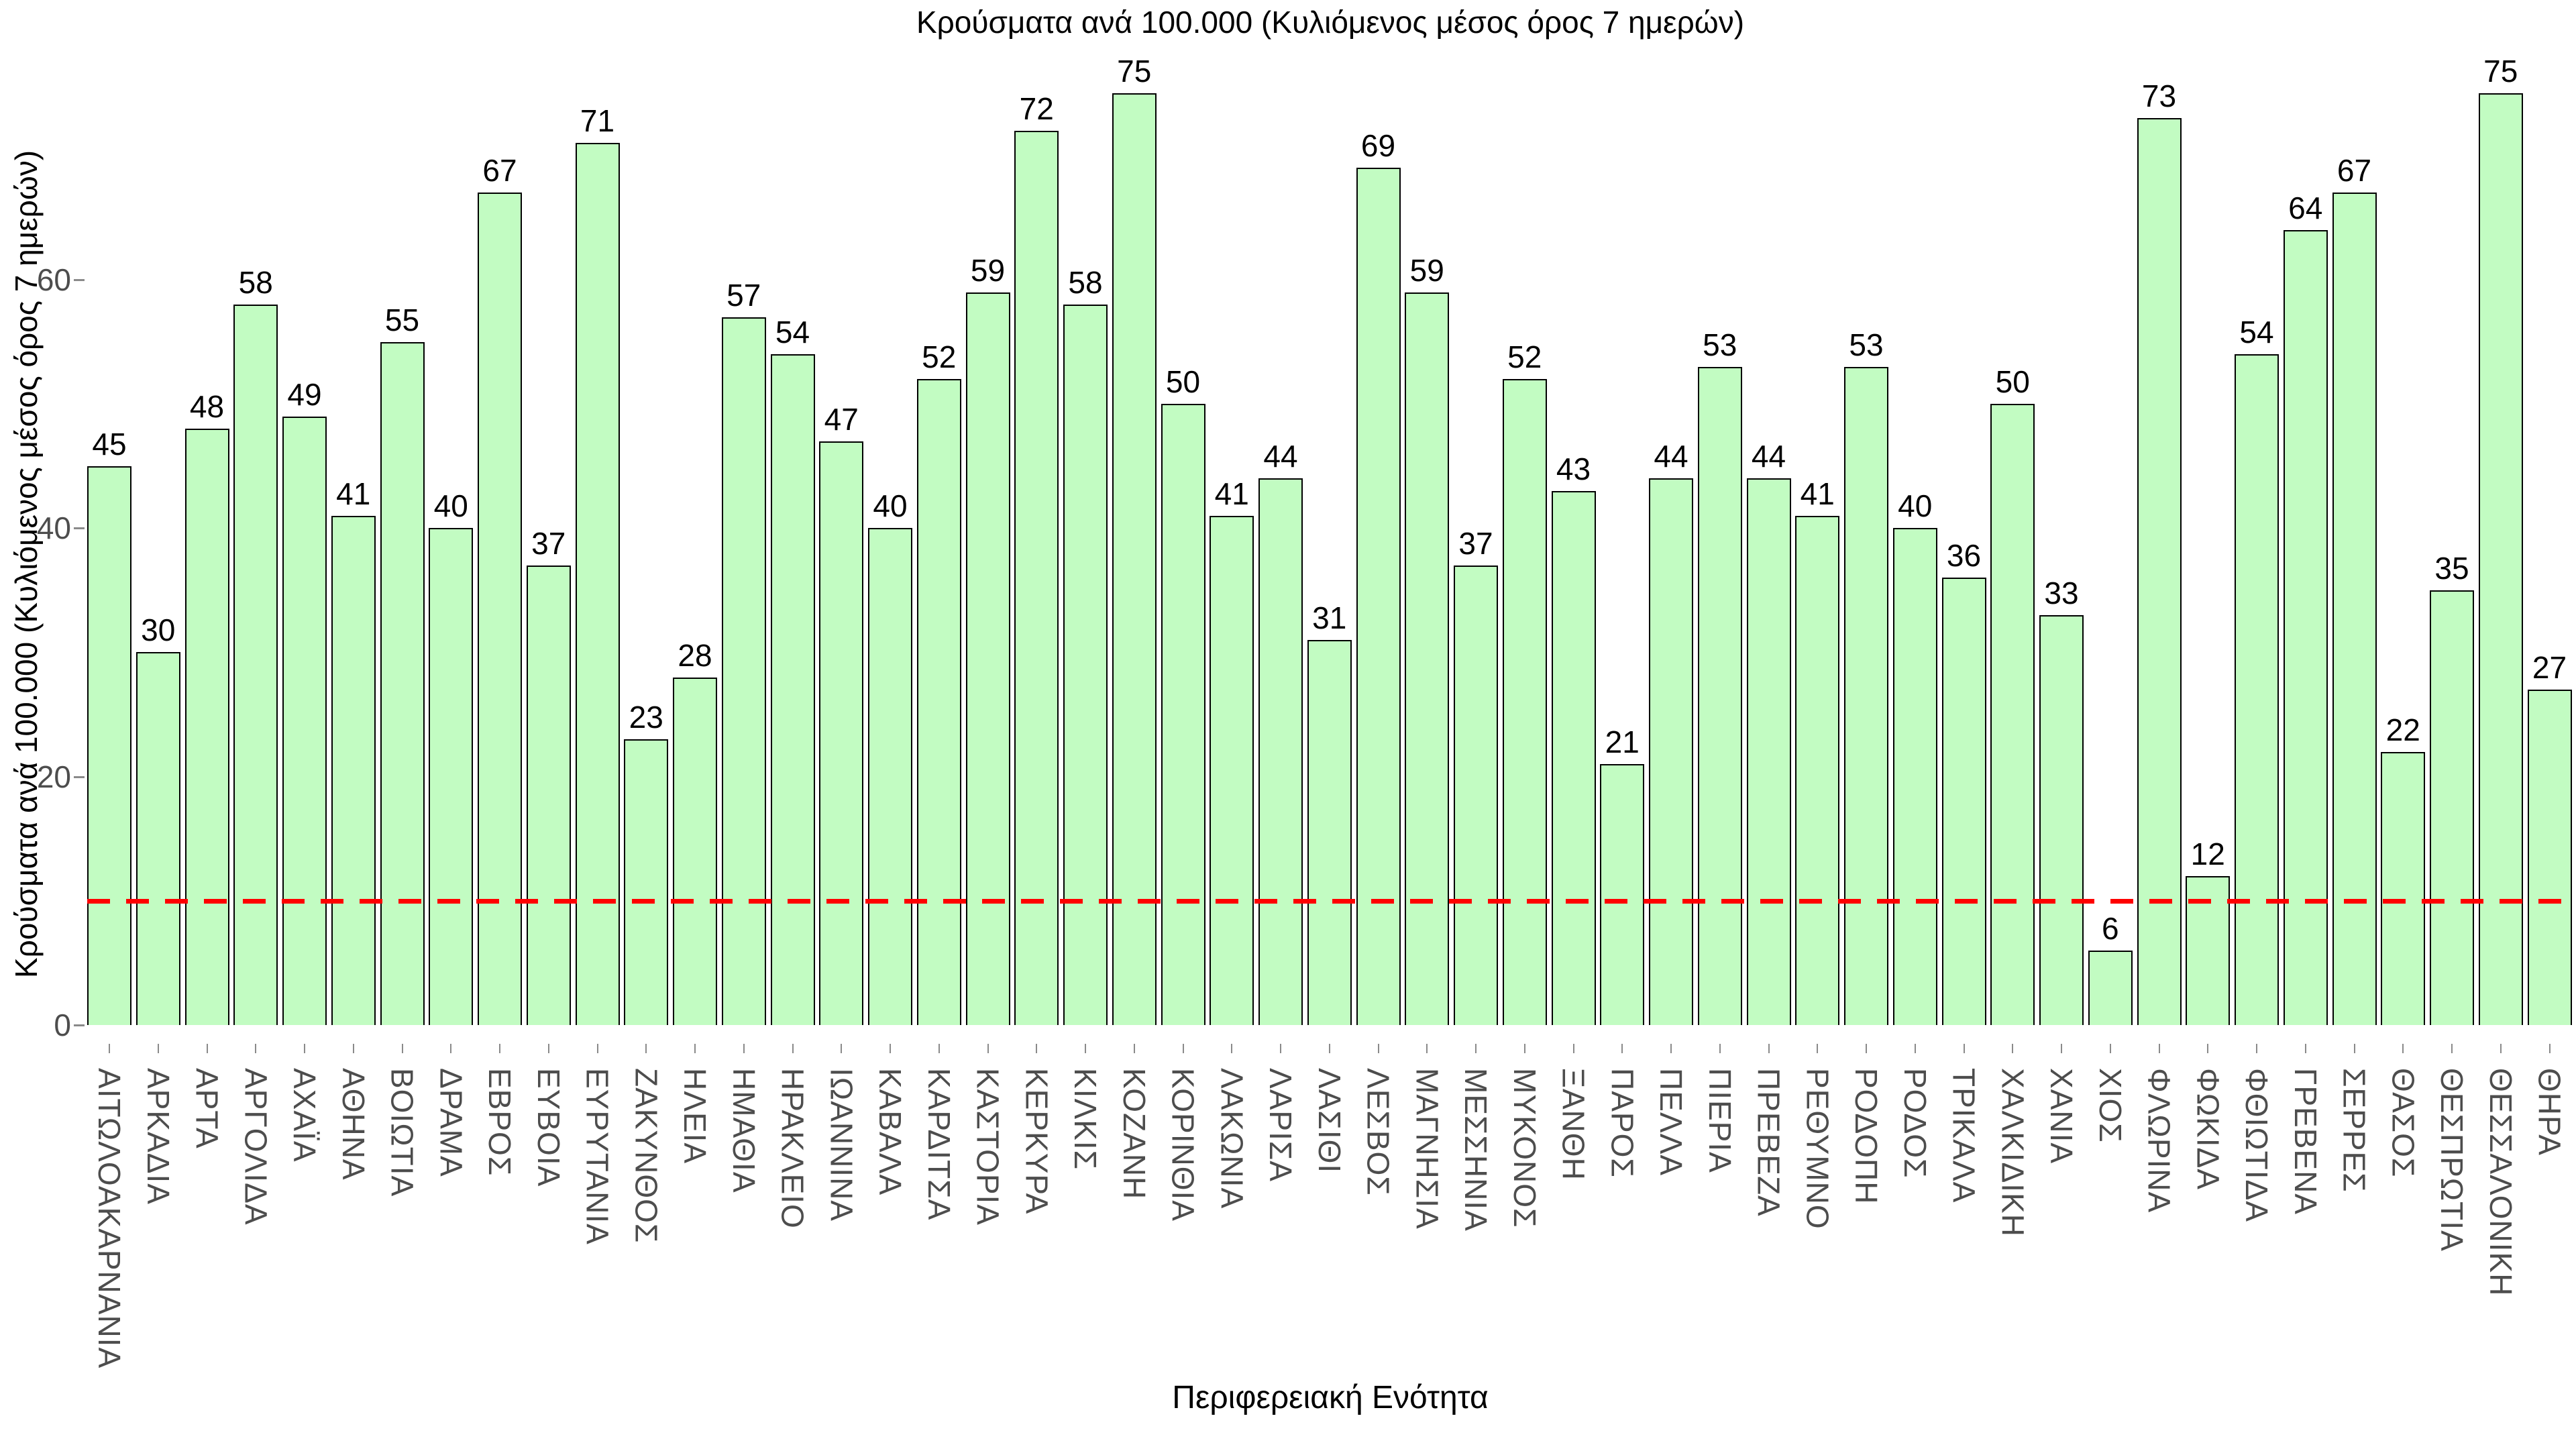 Image resolution: width=2576 pixels, height=1449 pixels. What do you see at coordinates (792, 332) in the screenshot?
I see `bar-value-label: 54` at bounding box center [792, 332].